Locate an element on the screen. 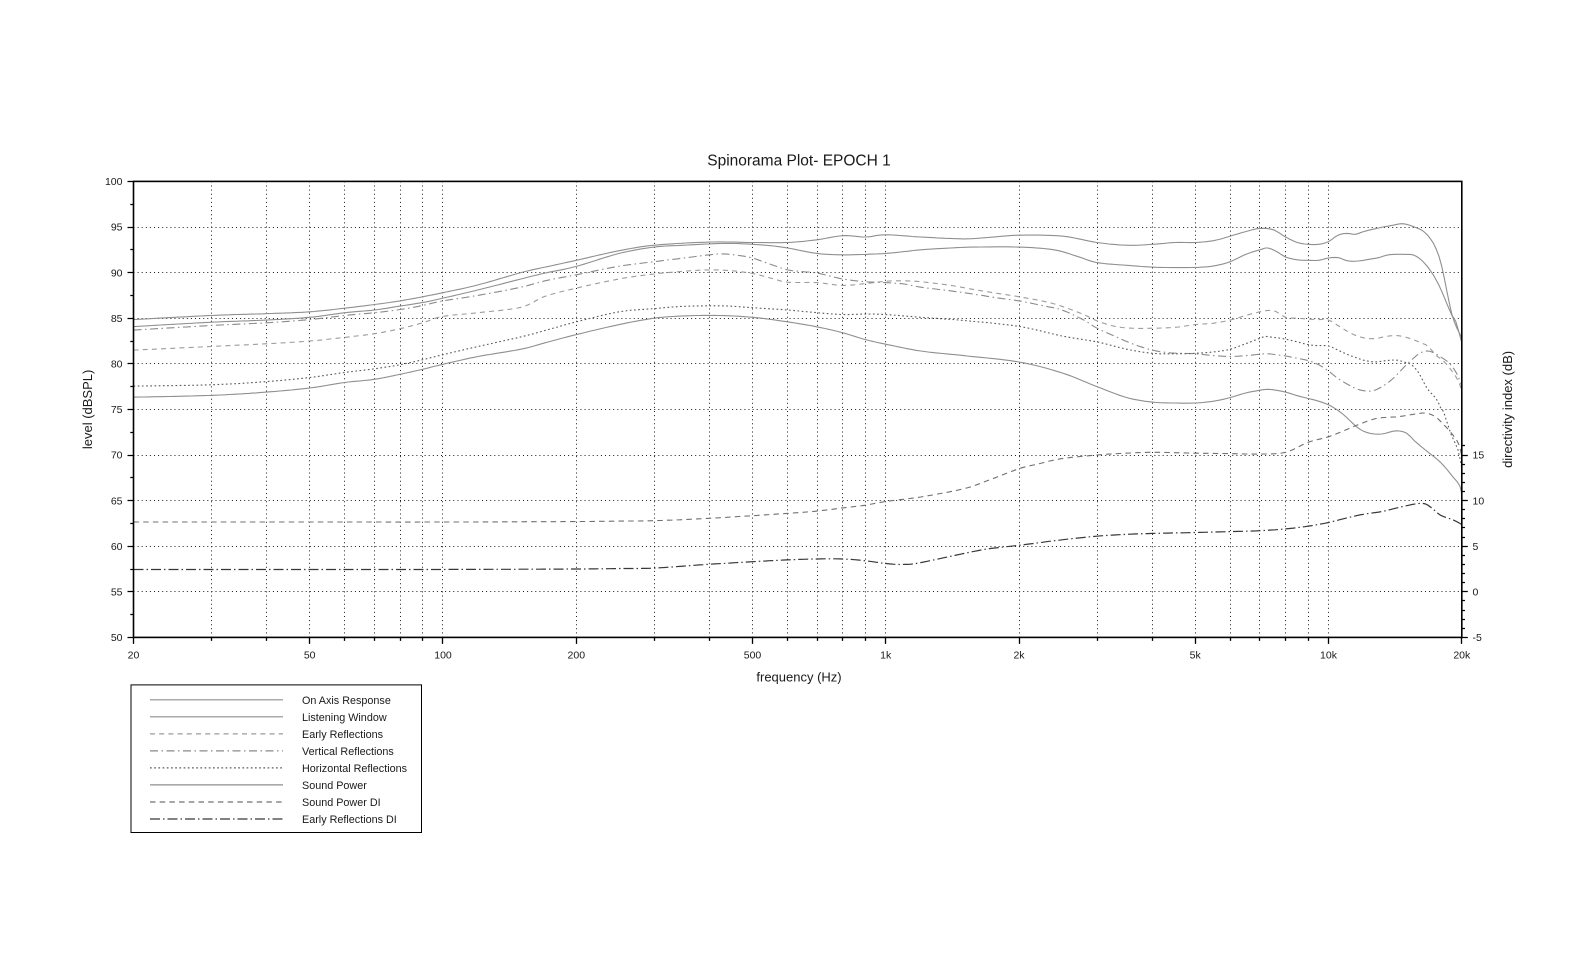 The width and height of the screenshot is (1585, 976). svg-text: 1k is located at coordinates (886, 656).